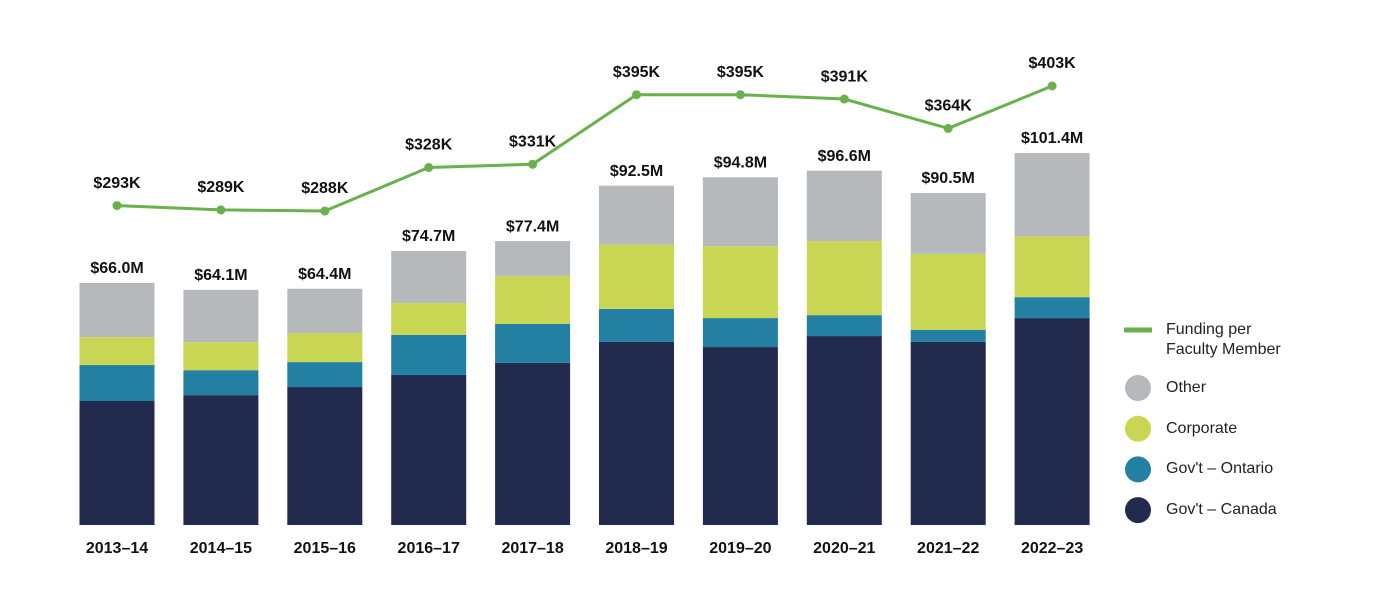 This screenshot has height=611, width=1400. Describe the element at coordinates (428, 236) in the screenshot. I see `total-label: $74.7M` at that location.